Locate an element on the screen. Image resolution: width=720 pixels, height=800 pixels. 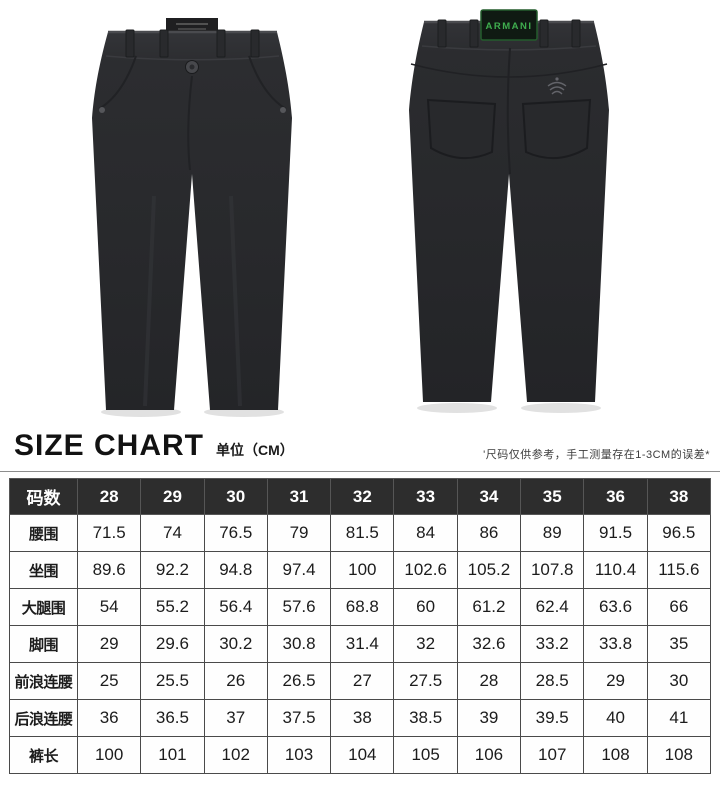
measurement-value: 39 is located at coordinates (489, 718).